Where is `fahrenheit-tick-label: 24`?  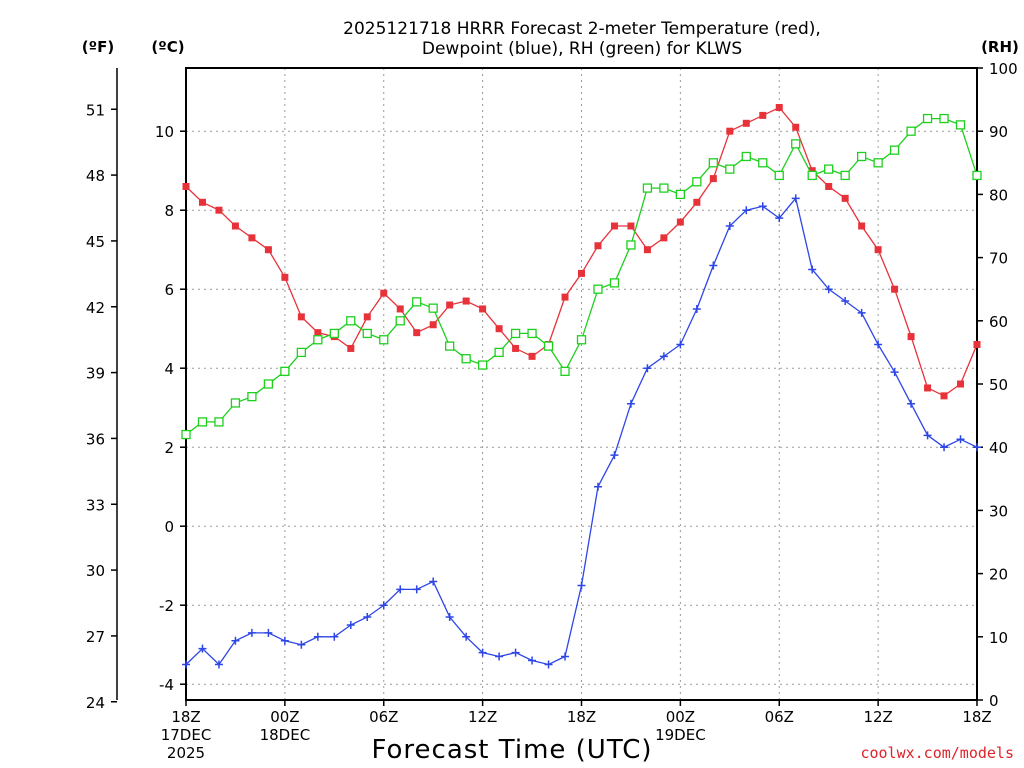
fahrenheit-tick-label: 24 is located at coordinates (95, 703).